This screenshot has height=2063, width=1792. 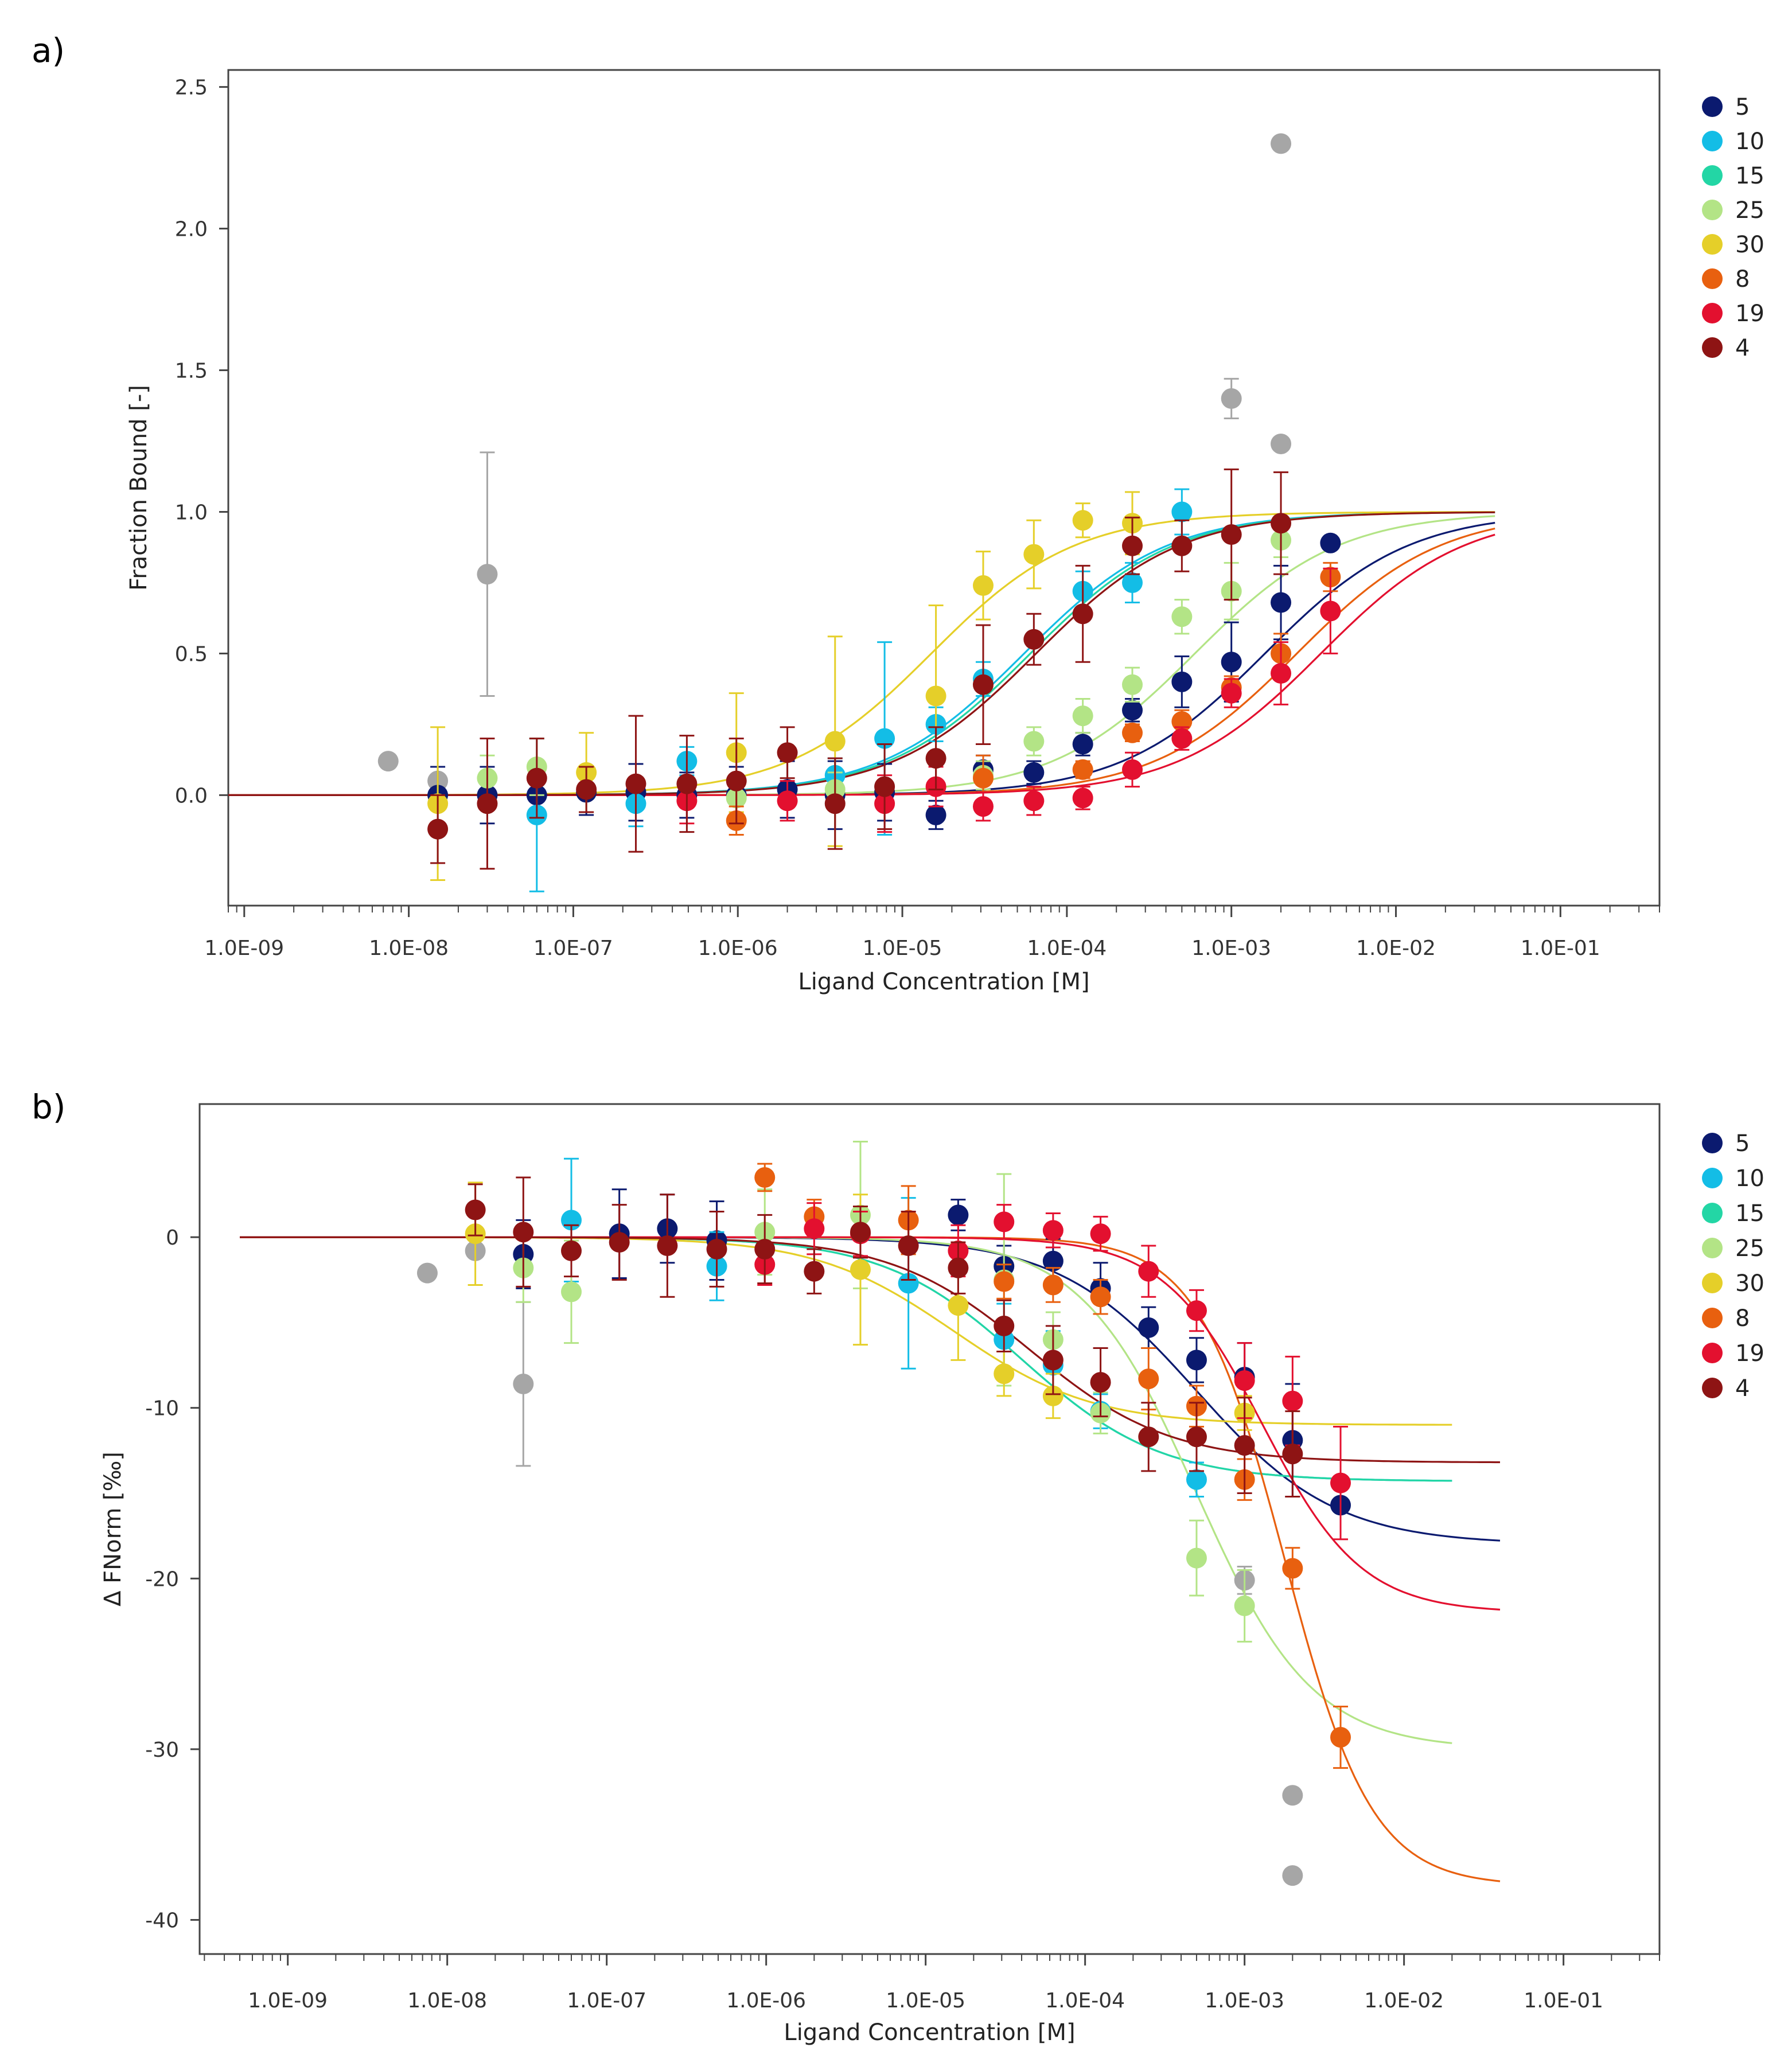 I want to click on y-tick-label: 1.5, so click(x=192, y=371).